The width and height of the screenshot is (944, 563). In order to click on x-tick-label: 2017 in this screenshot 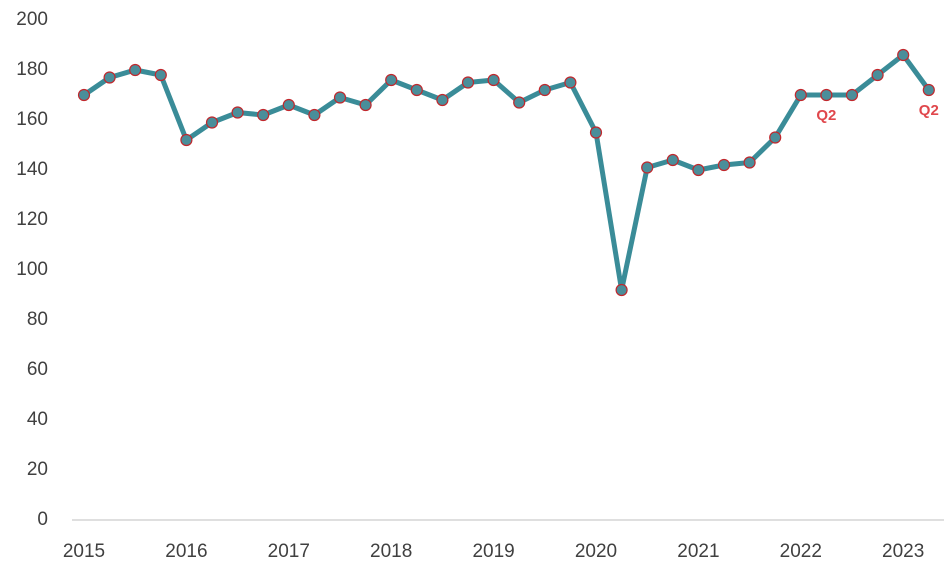, I will do `click(289, 551)`.